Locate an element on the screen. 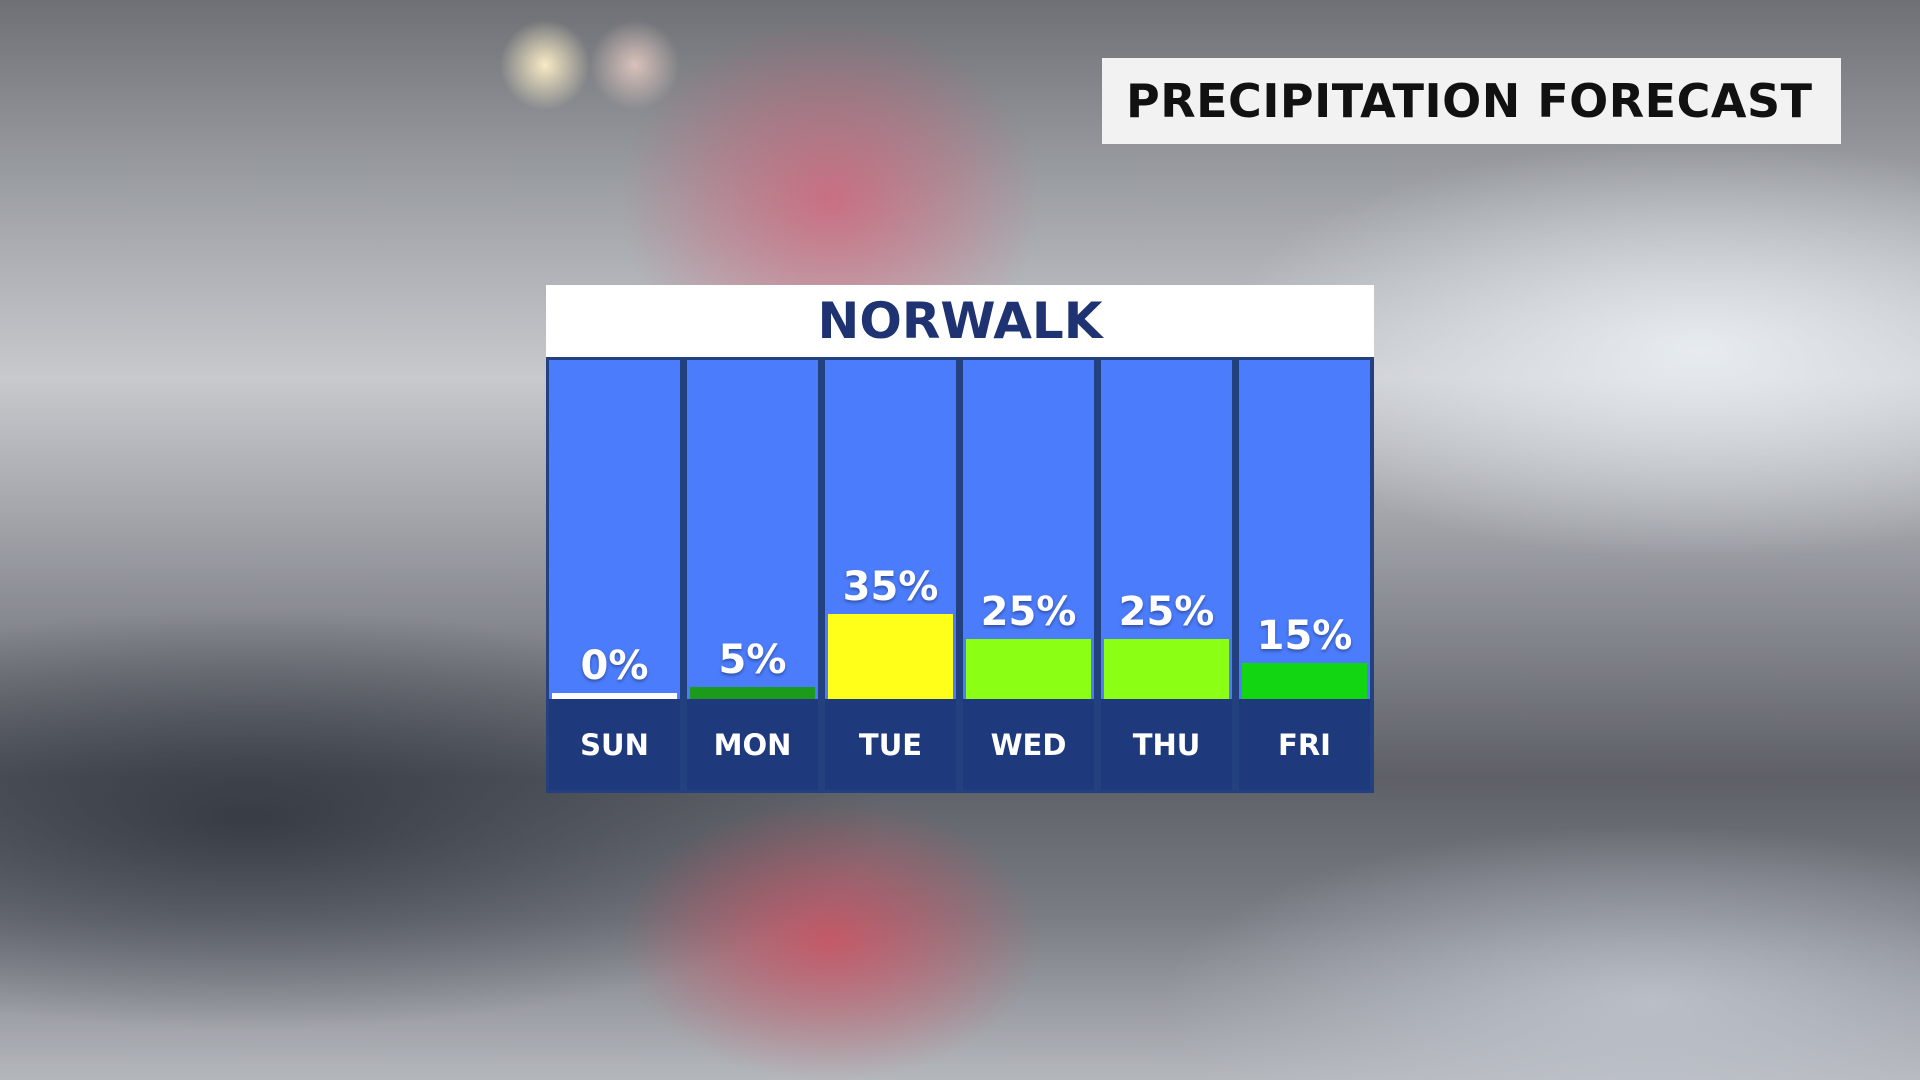 This screenshot has height=1080, width=1920. day-label-band: WED is located at coordinates (1028, 744).